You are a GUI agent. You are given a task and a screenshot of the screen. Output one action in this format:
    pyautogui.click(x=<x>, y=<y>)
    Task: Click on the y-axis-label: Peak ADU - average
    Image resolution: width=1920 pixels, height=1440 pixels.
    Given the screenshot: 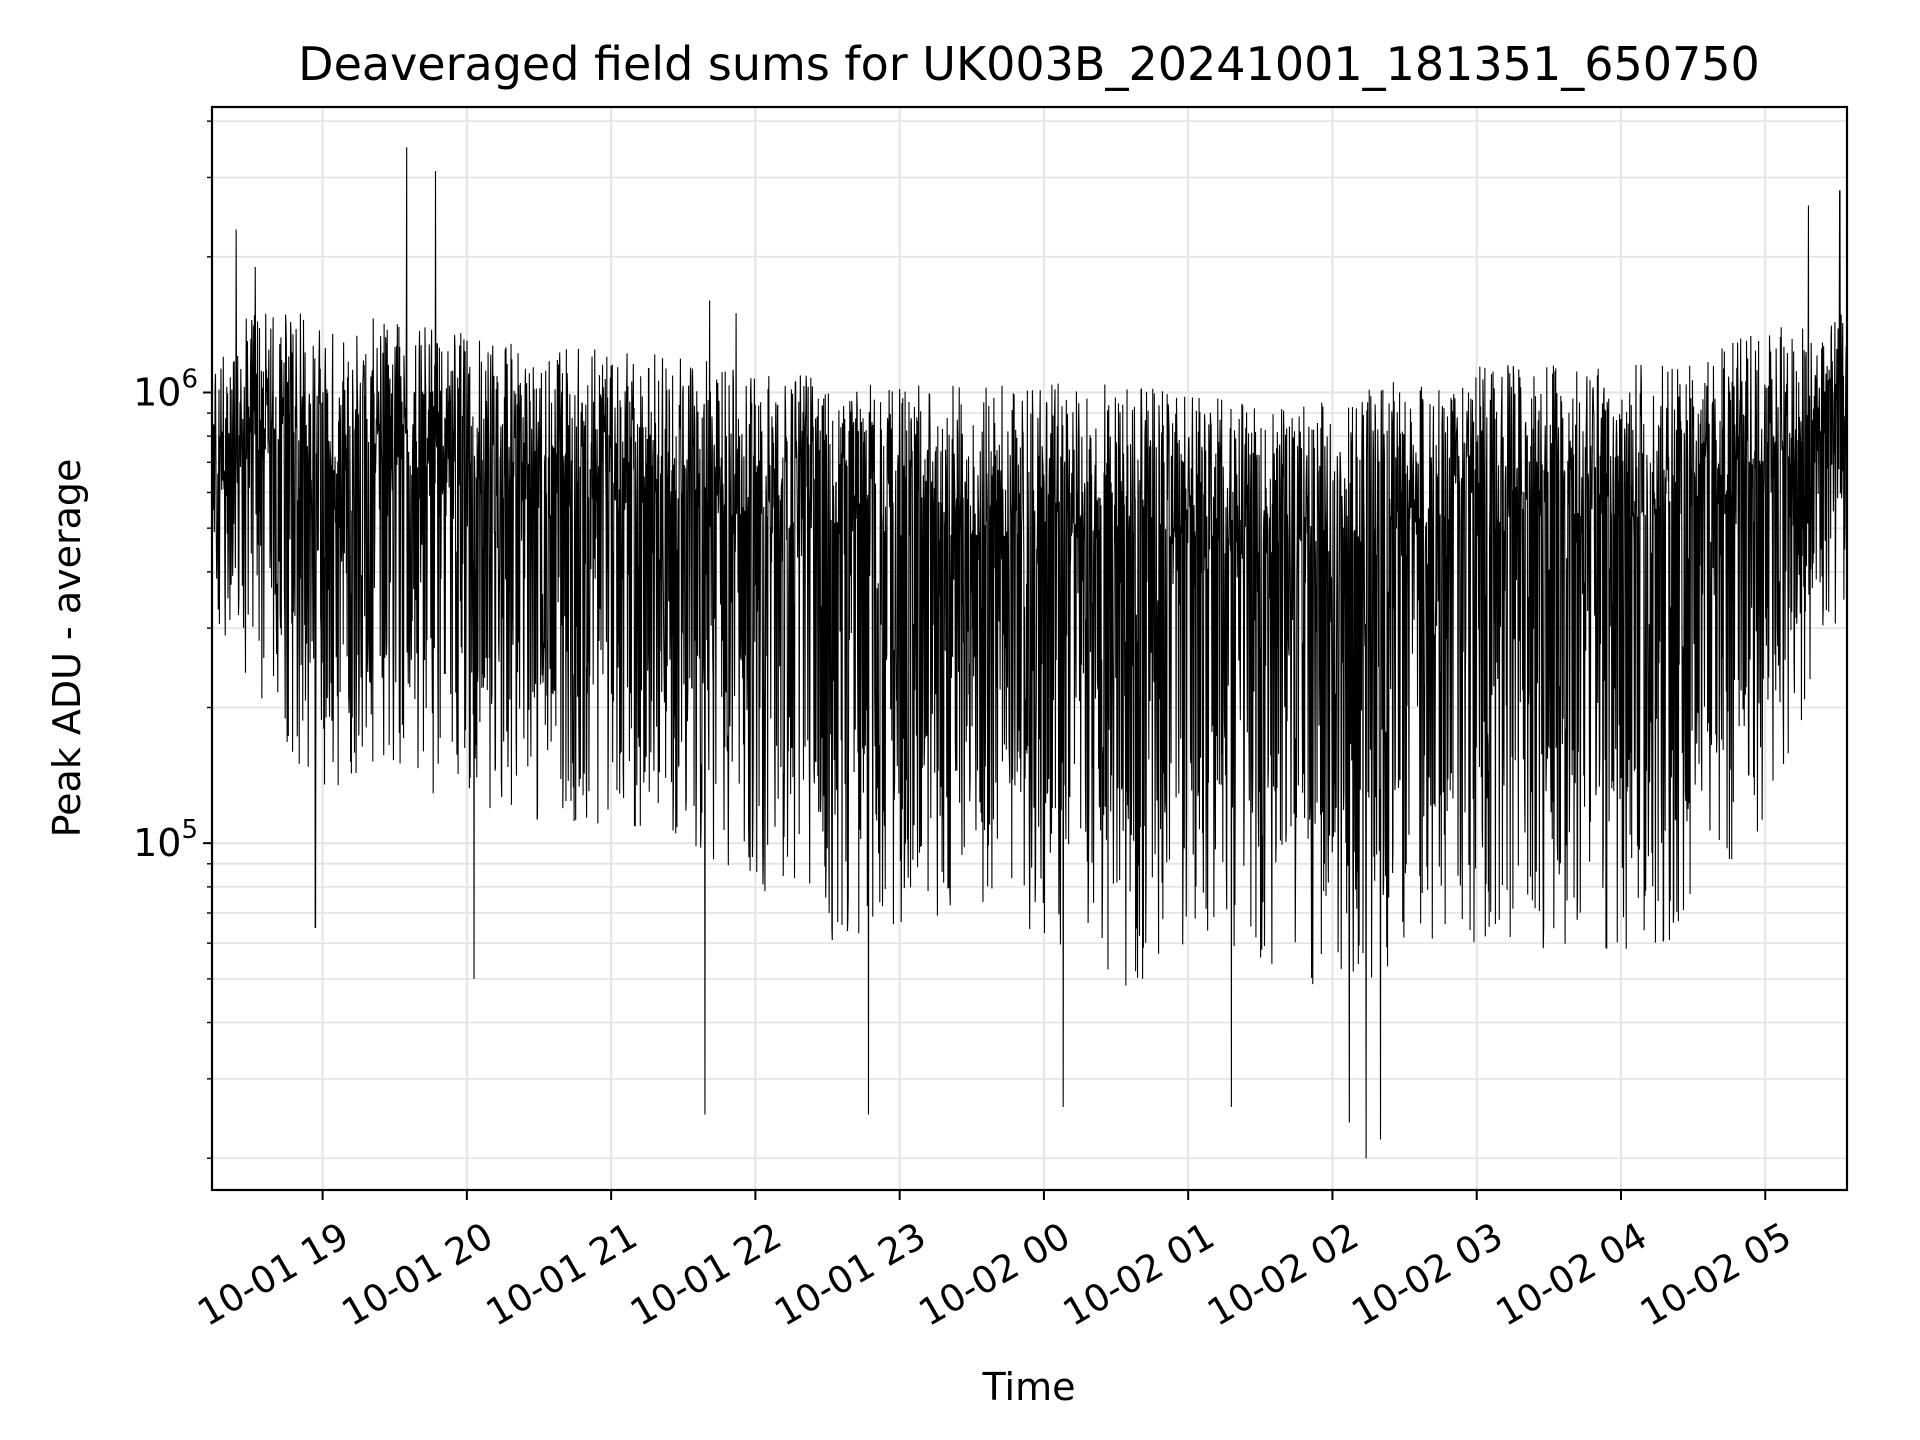 What is the action you would take?
    pyautogui.click(x=67, y=648)
    